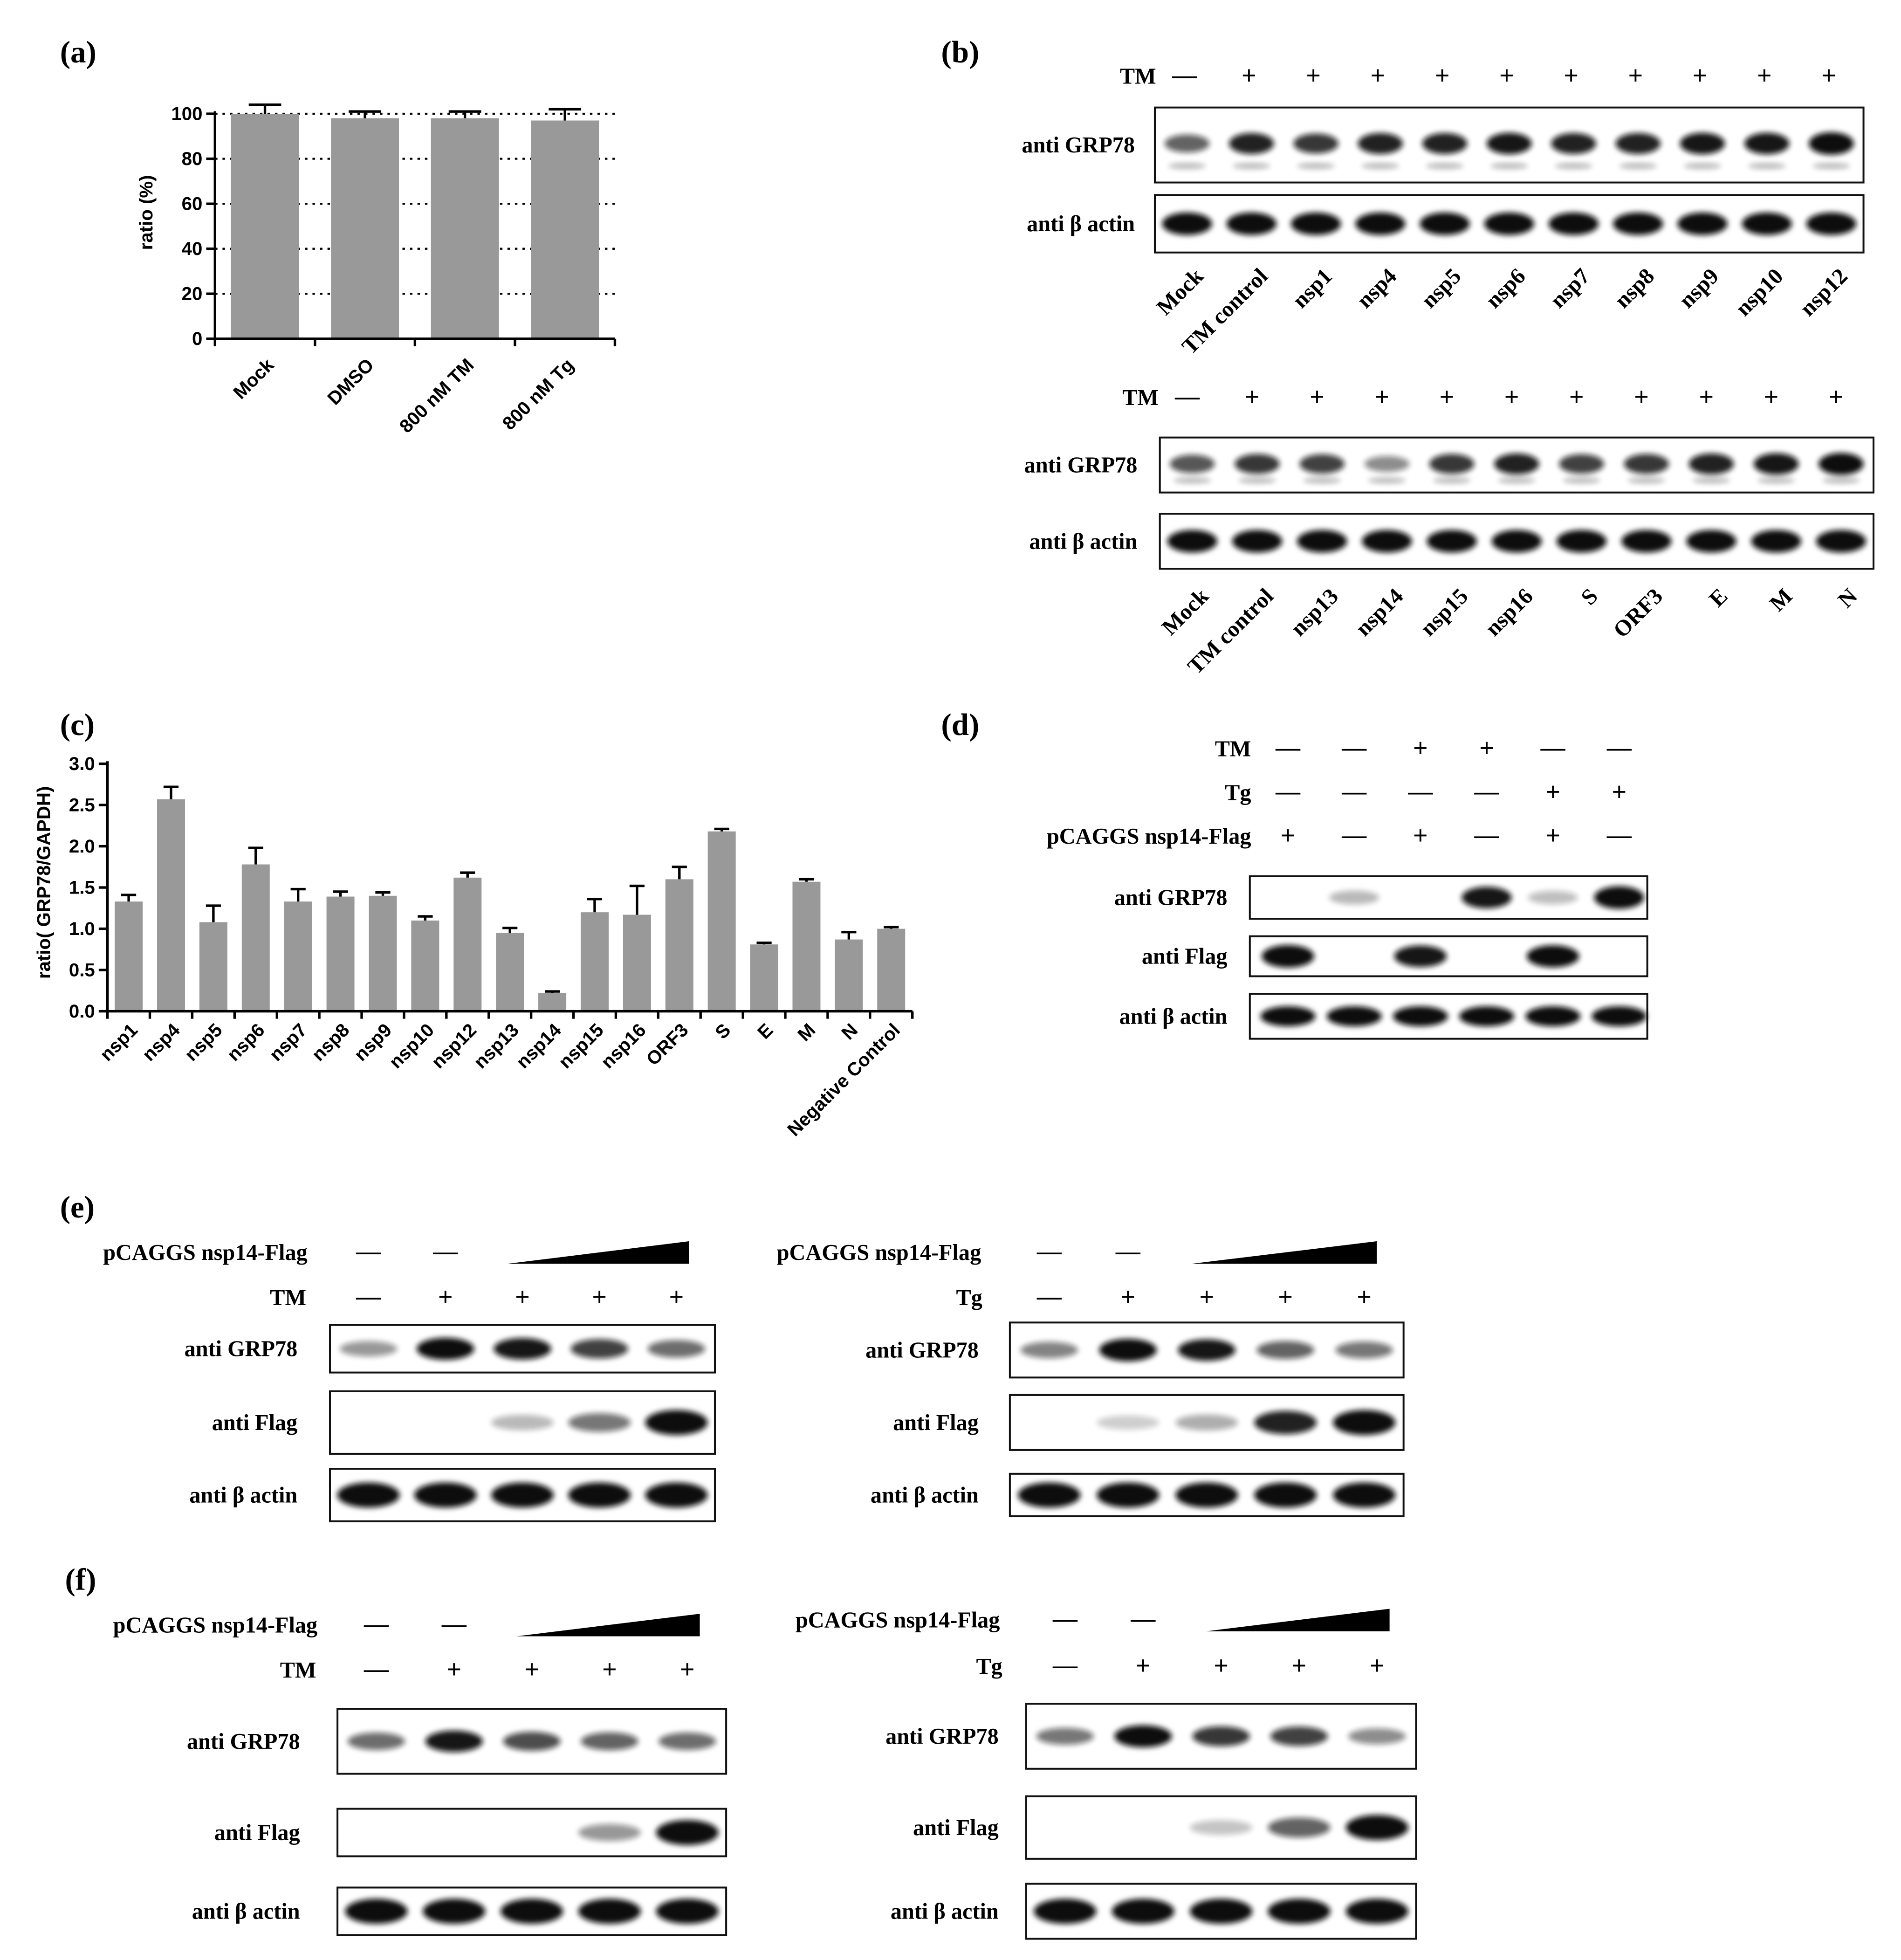 The width and height of the screenshot is (1901, 1960). What do you see at coordinates (1847, 598) in the screenshot?
I see `panel-b-bottom-lane-label: N` at bounding box center [1847, 598].